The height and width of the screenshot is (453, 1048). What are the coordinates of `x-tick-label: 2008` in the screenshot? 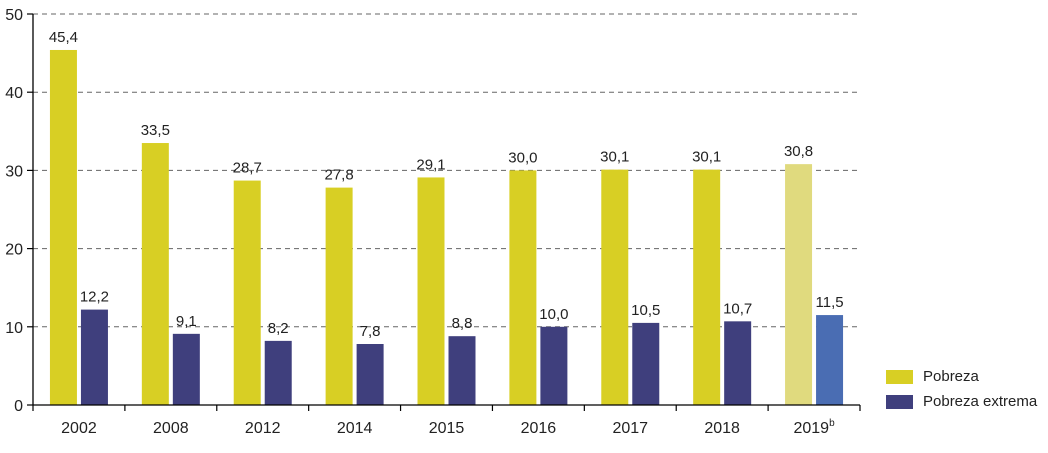 It's located at (171, 428).